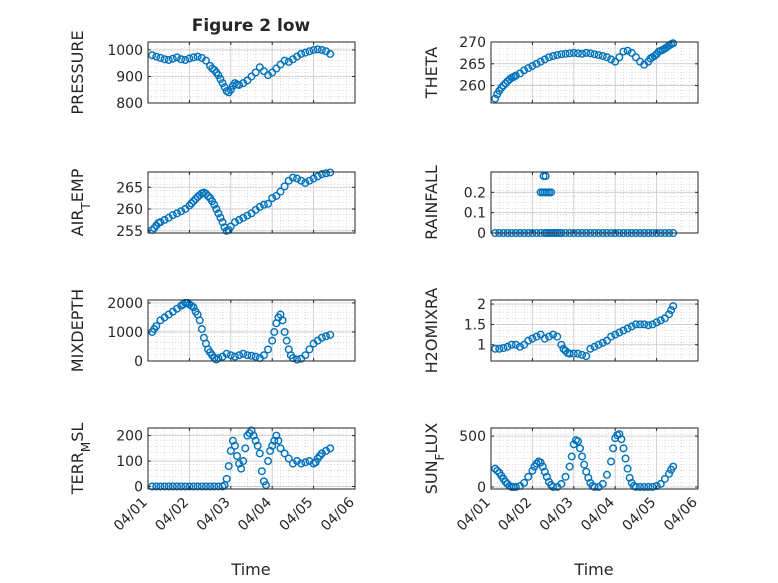 Image resolution: width=778 pixels, height=583 pixels. I want to click on y-tick-label: 800, so click(129, 104).